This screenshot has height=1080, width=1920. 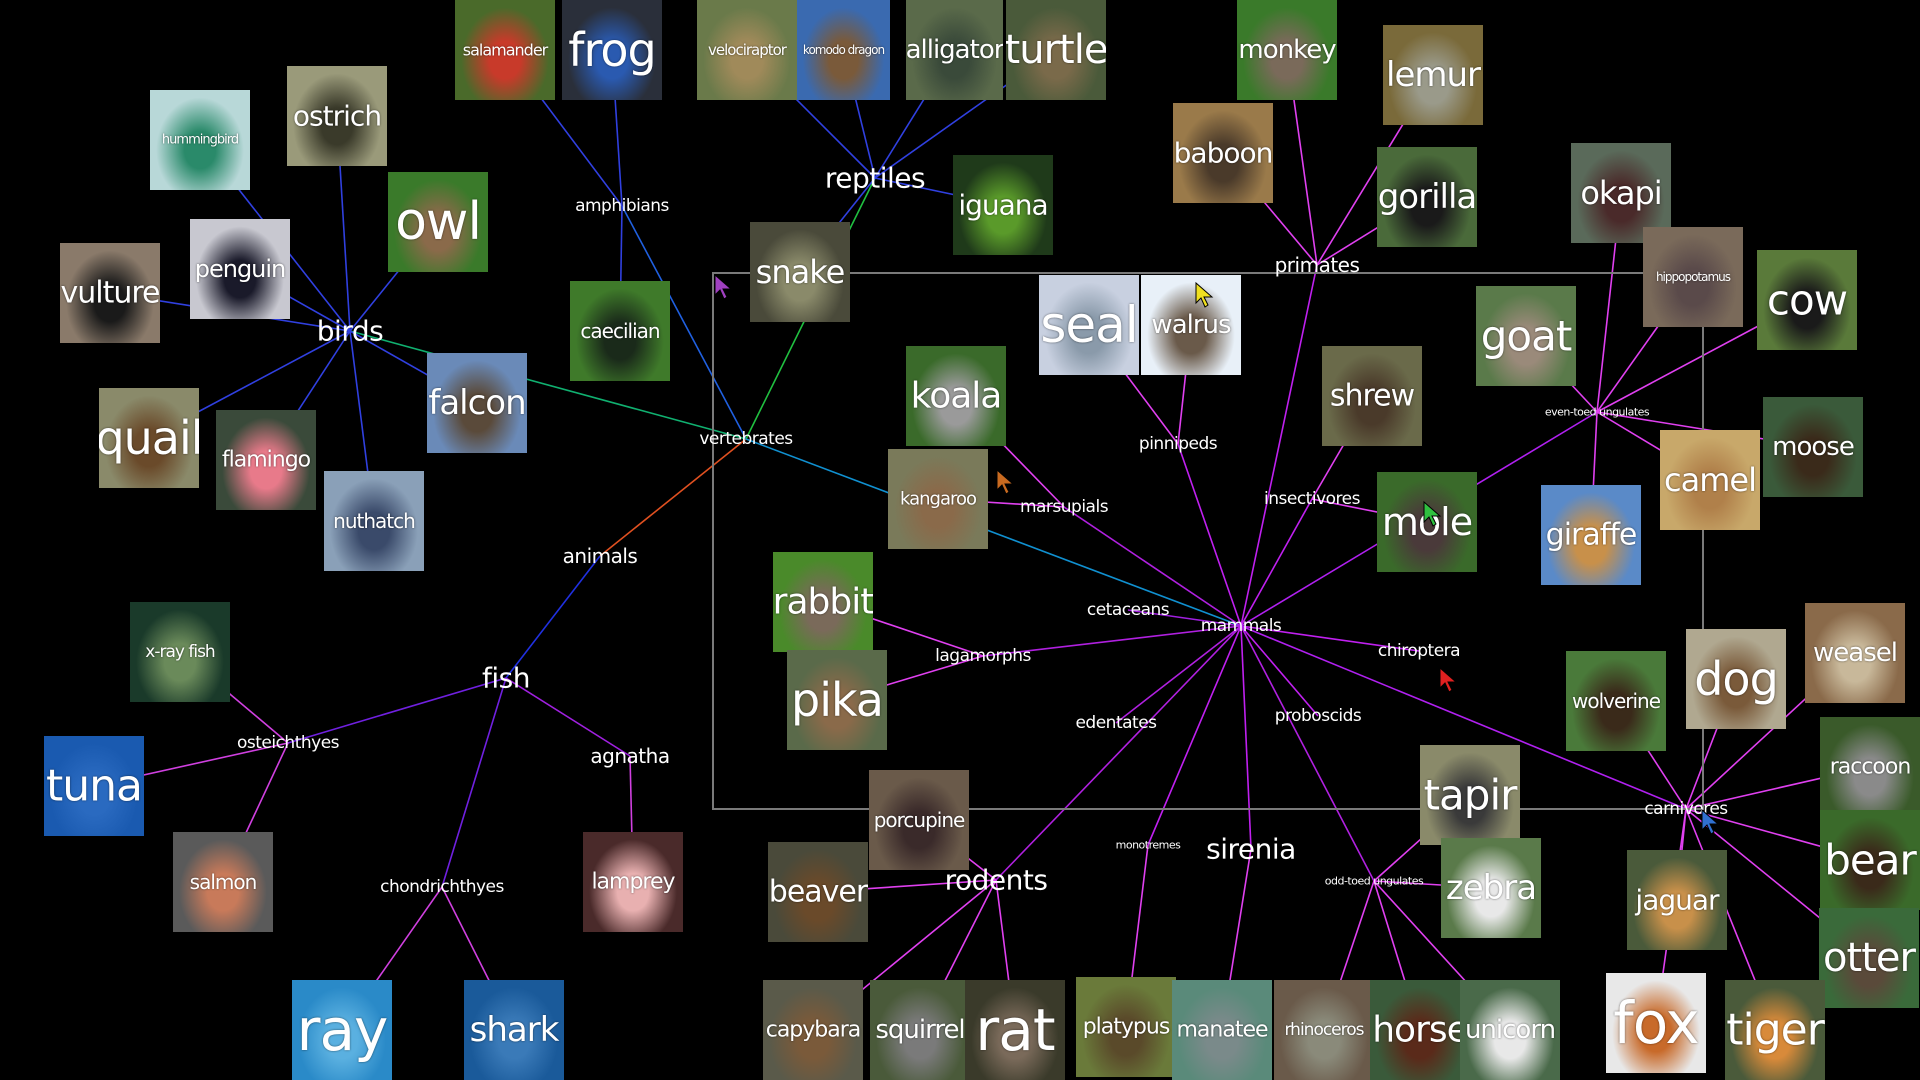 What do you see at coordinates (223, 882) in the screenshot?
I see `animal-node-salmon: salmon` at bounding box center [223, 882].